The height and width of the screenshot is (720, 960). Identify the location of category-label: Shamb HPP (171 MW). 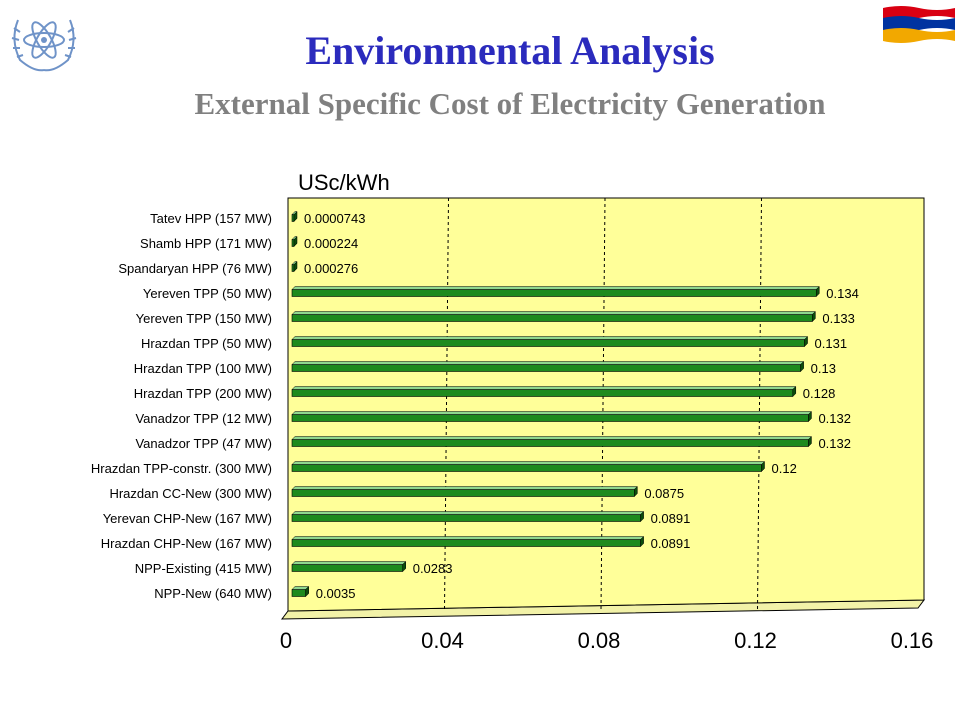
(206, 243).